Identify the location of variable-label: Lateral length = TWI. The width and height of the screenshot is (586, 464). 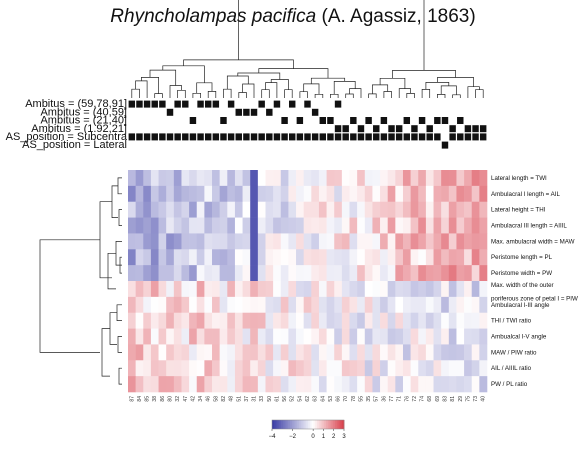
(519, 178).